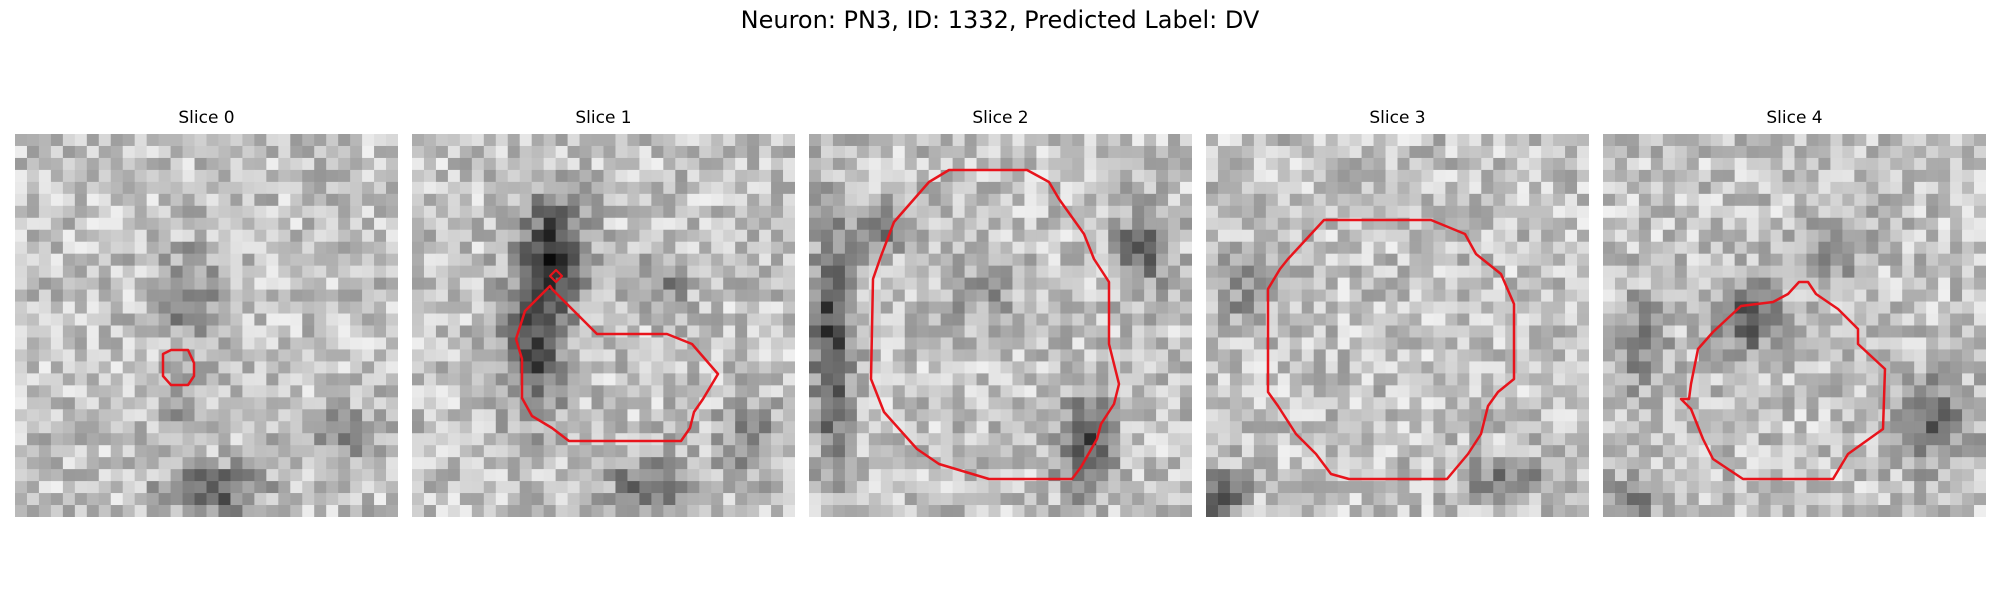  I want to click on slice-panel-2: Slice 2, so click(1000, 312).